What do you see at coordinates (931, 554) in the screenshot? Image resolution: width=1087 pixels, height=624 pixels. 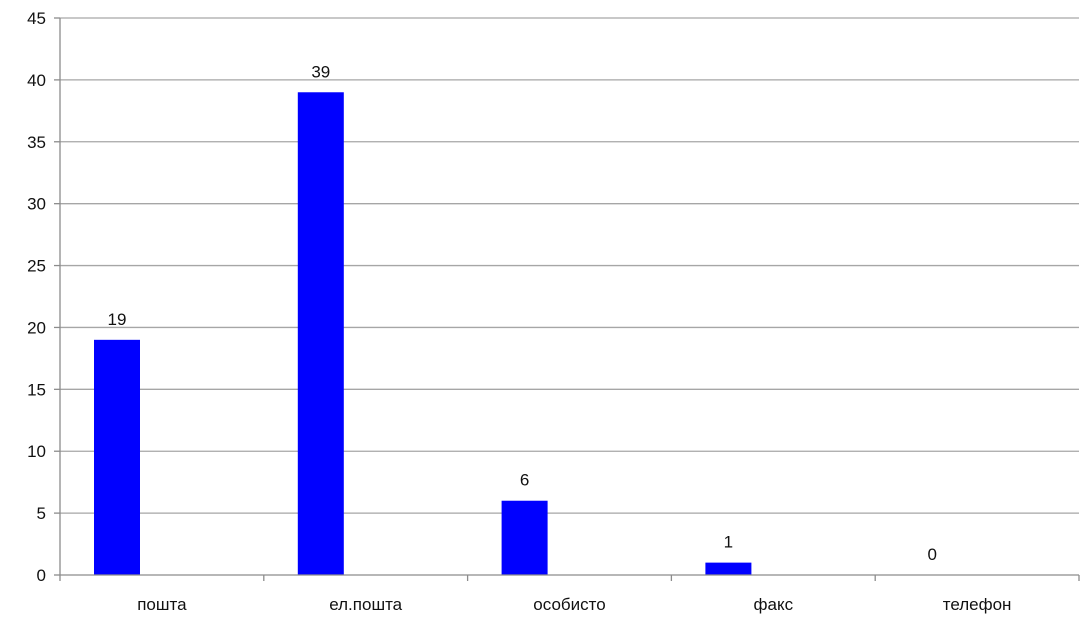 I see `data-label: 0` at bounding box center [931, 554].